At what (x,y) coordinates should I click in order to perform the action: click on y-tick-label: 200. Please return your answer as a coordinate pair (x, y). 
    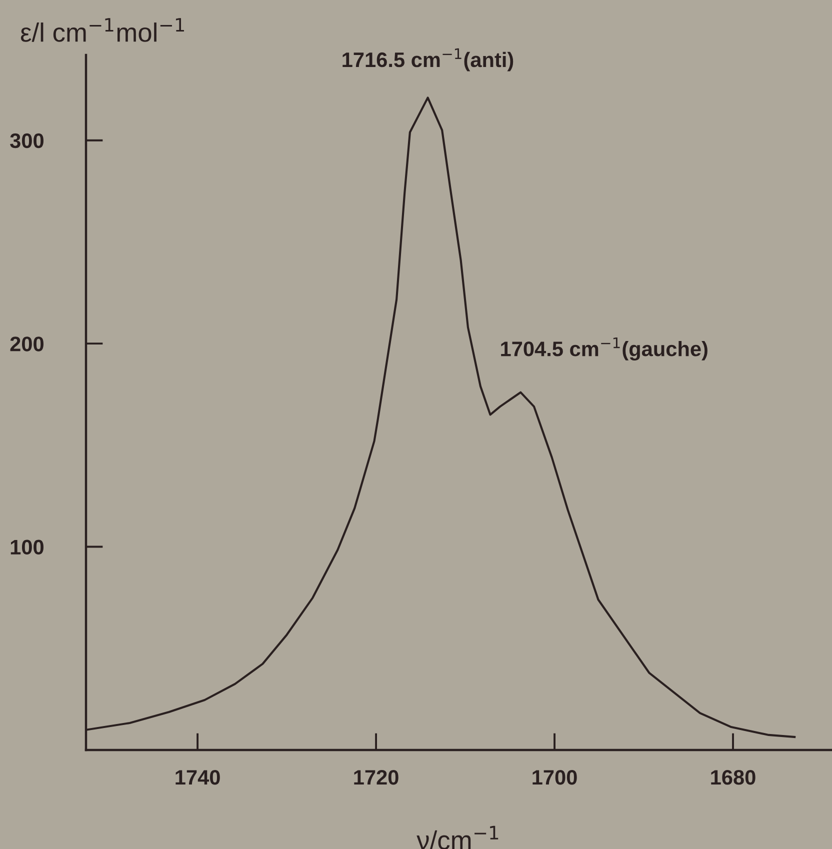
    Looking at the image, I should click on (27, 344).